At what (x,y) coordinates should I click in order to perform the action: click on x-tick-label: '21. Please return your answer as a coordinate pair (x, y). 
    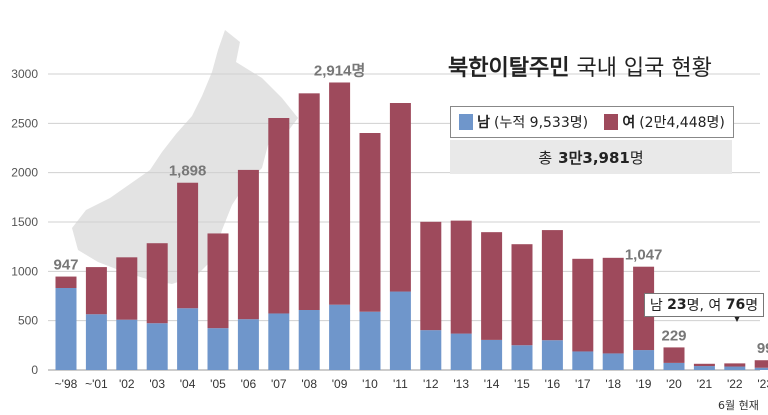
    Looking at the image, I should click on (705, 384).